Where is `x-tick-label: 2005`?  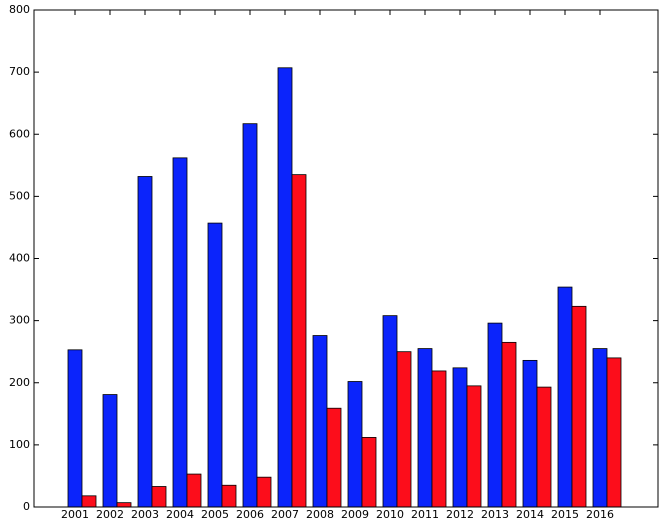
x-tick-label: 2005 is located at coordinates (215, 514).